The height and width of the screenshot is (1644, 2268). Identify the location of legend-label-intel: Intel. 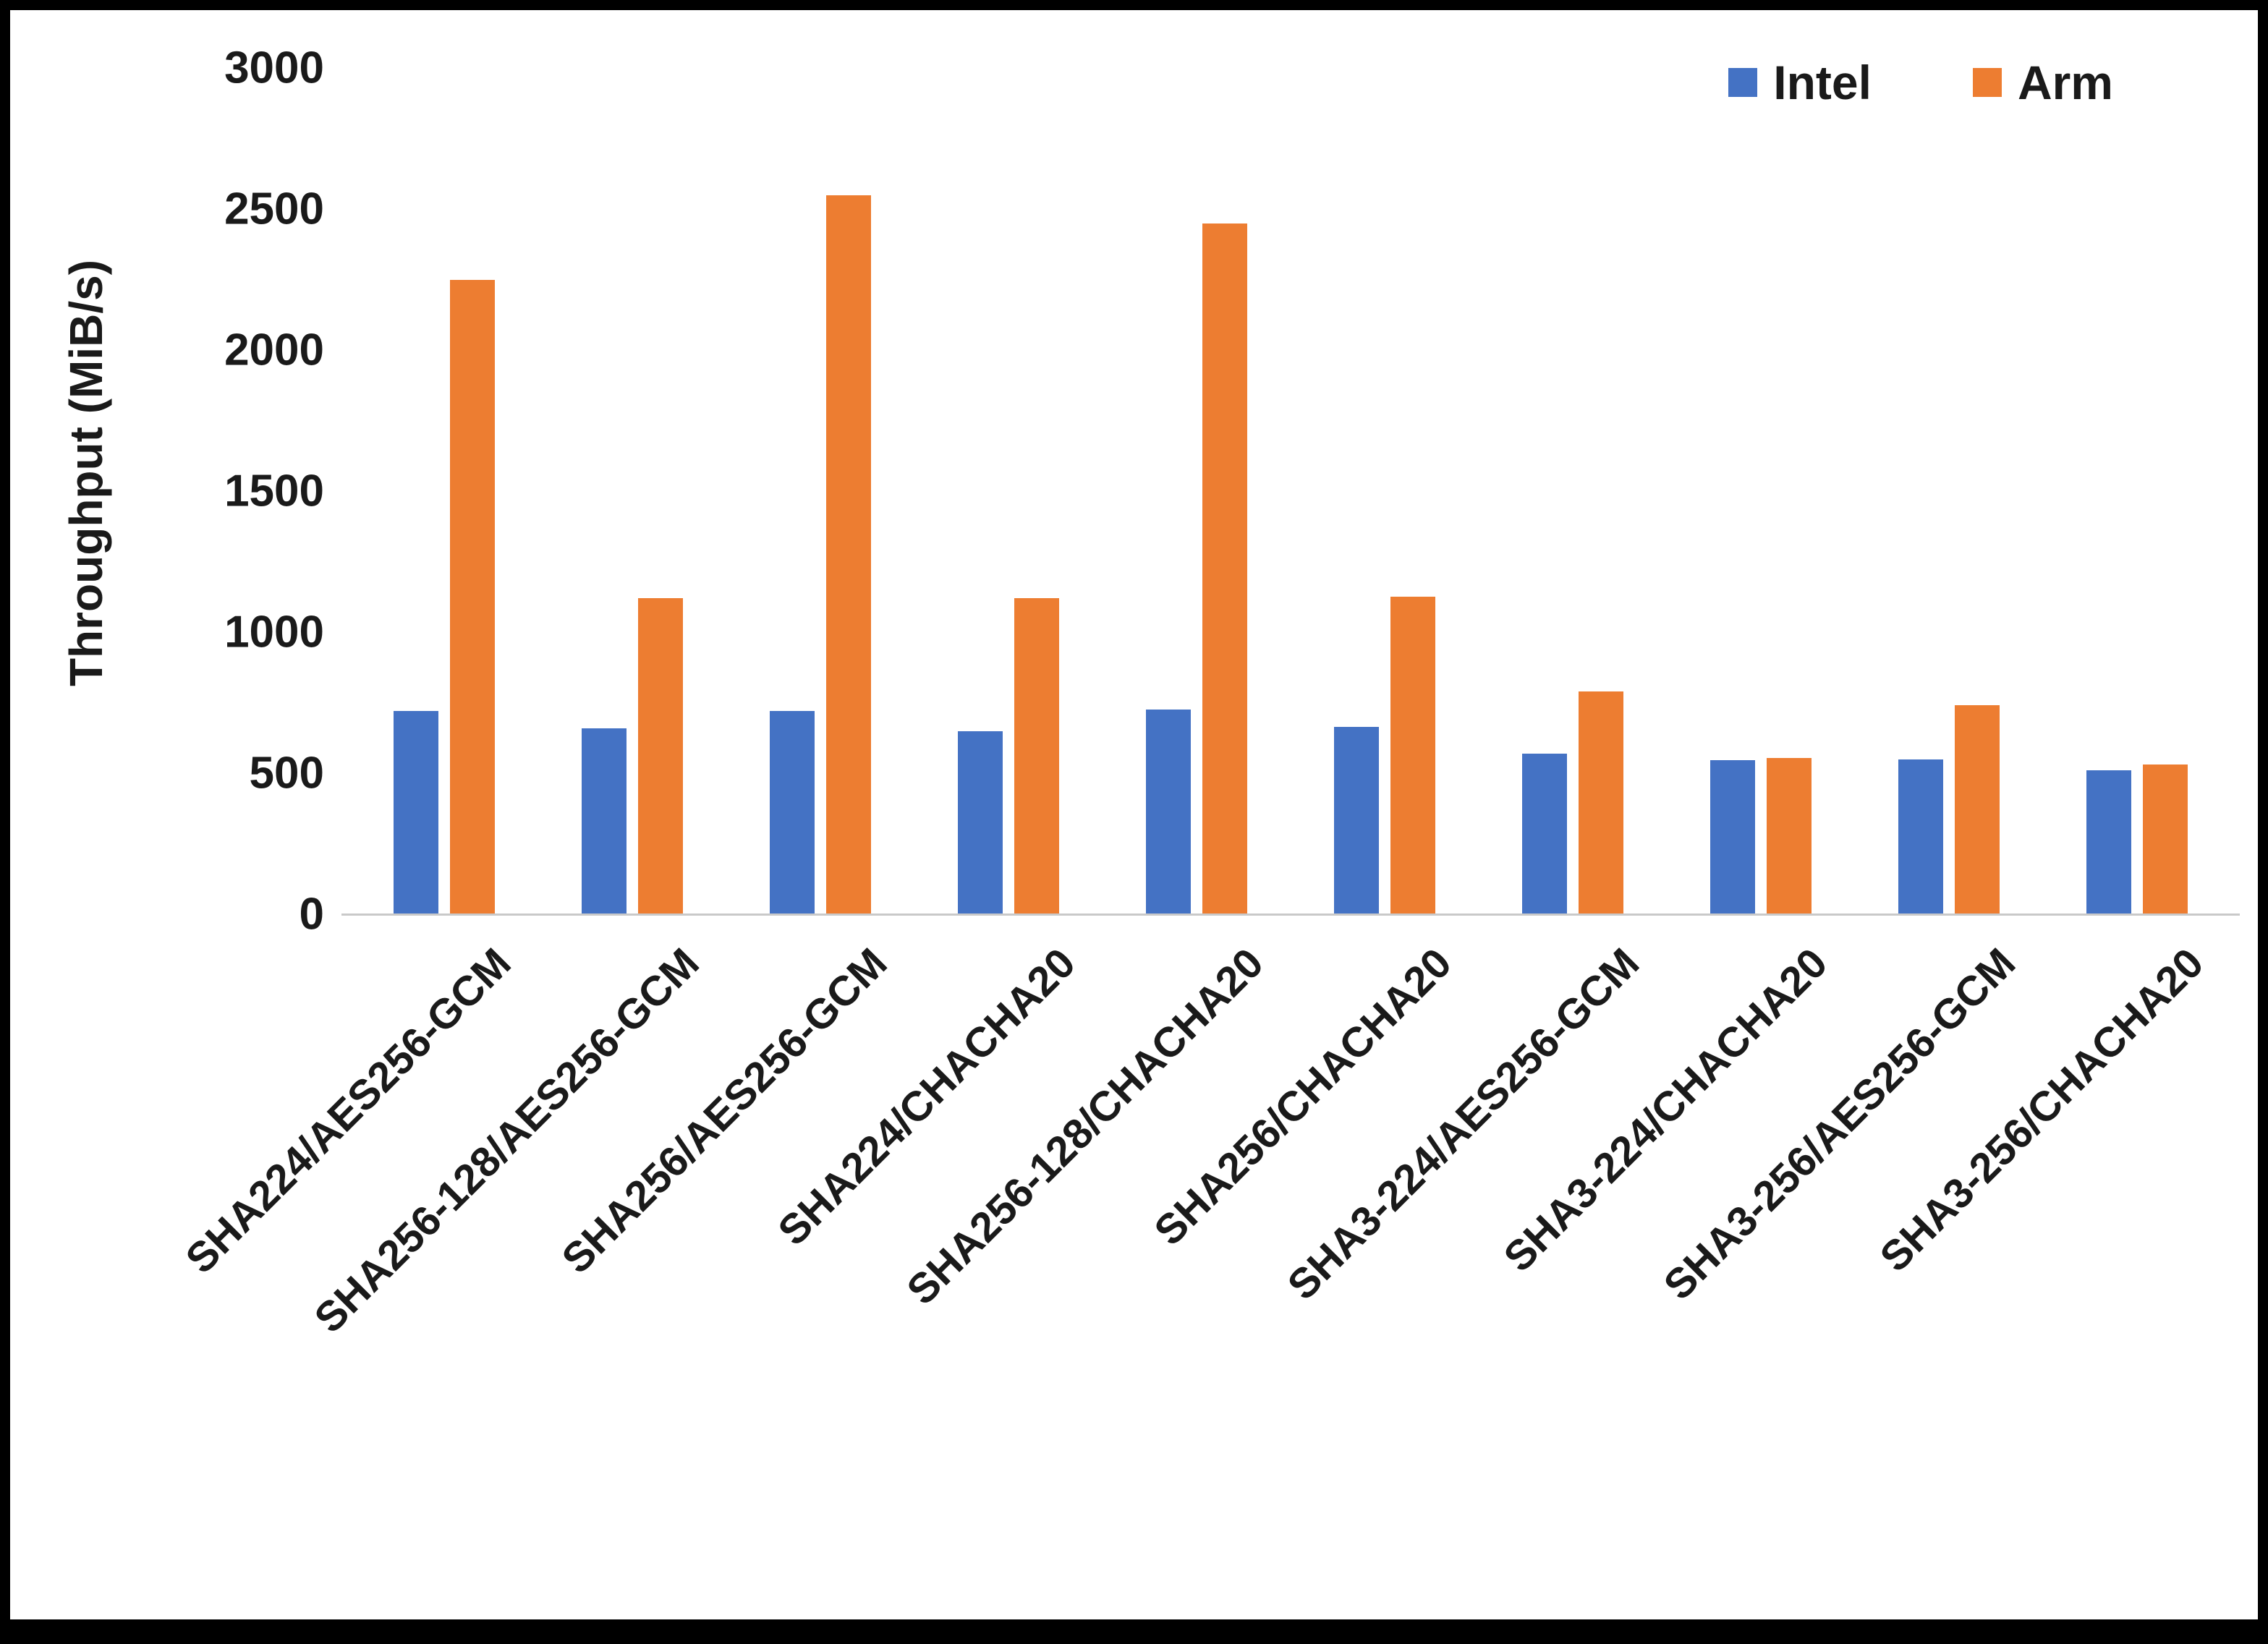
(1822, 82).